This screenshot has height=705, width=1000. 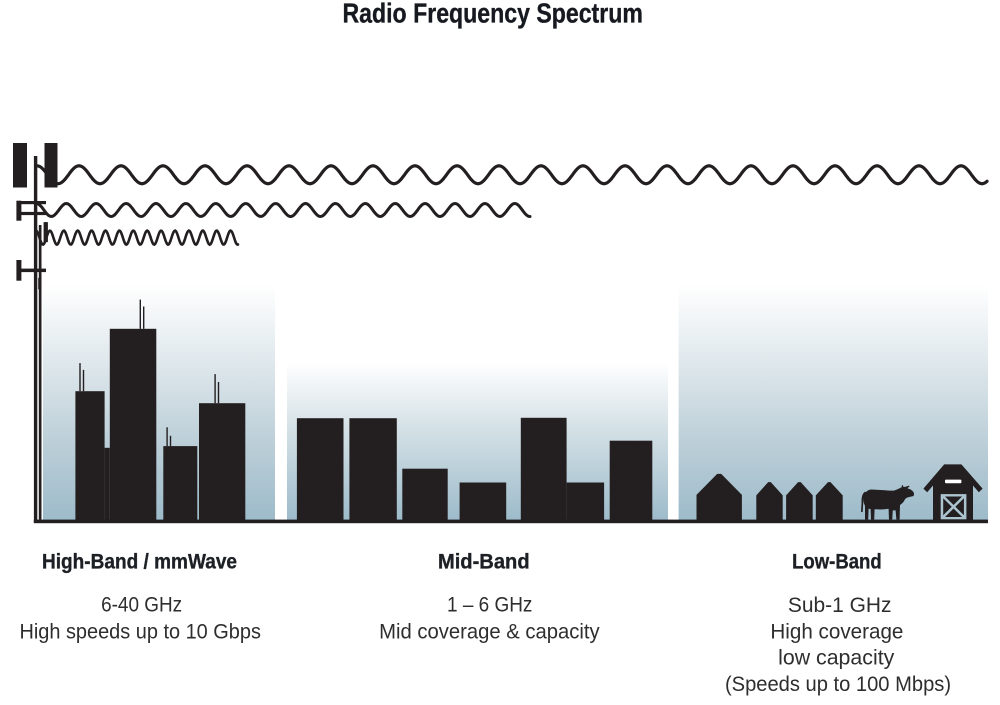 I want to click on svg-text: High-Band / mmWave, so click(x=139, y=561).